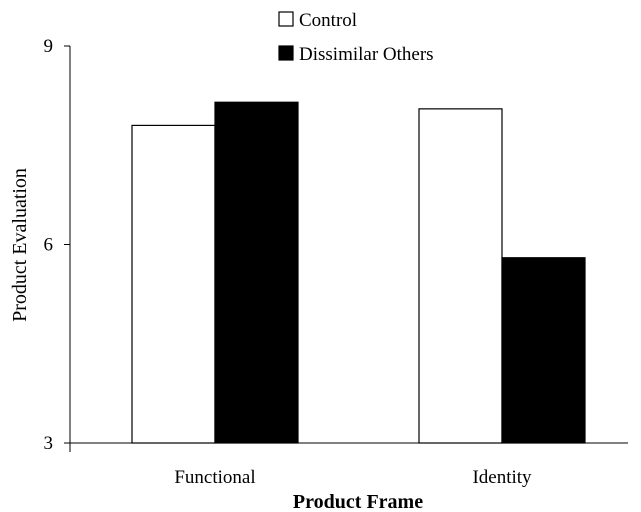  What do you see at coordinates (49, 46) in the screenshot?
I see `y-tick-label: 9` at bounding box center [49, 46].